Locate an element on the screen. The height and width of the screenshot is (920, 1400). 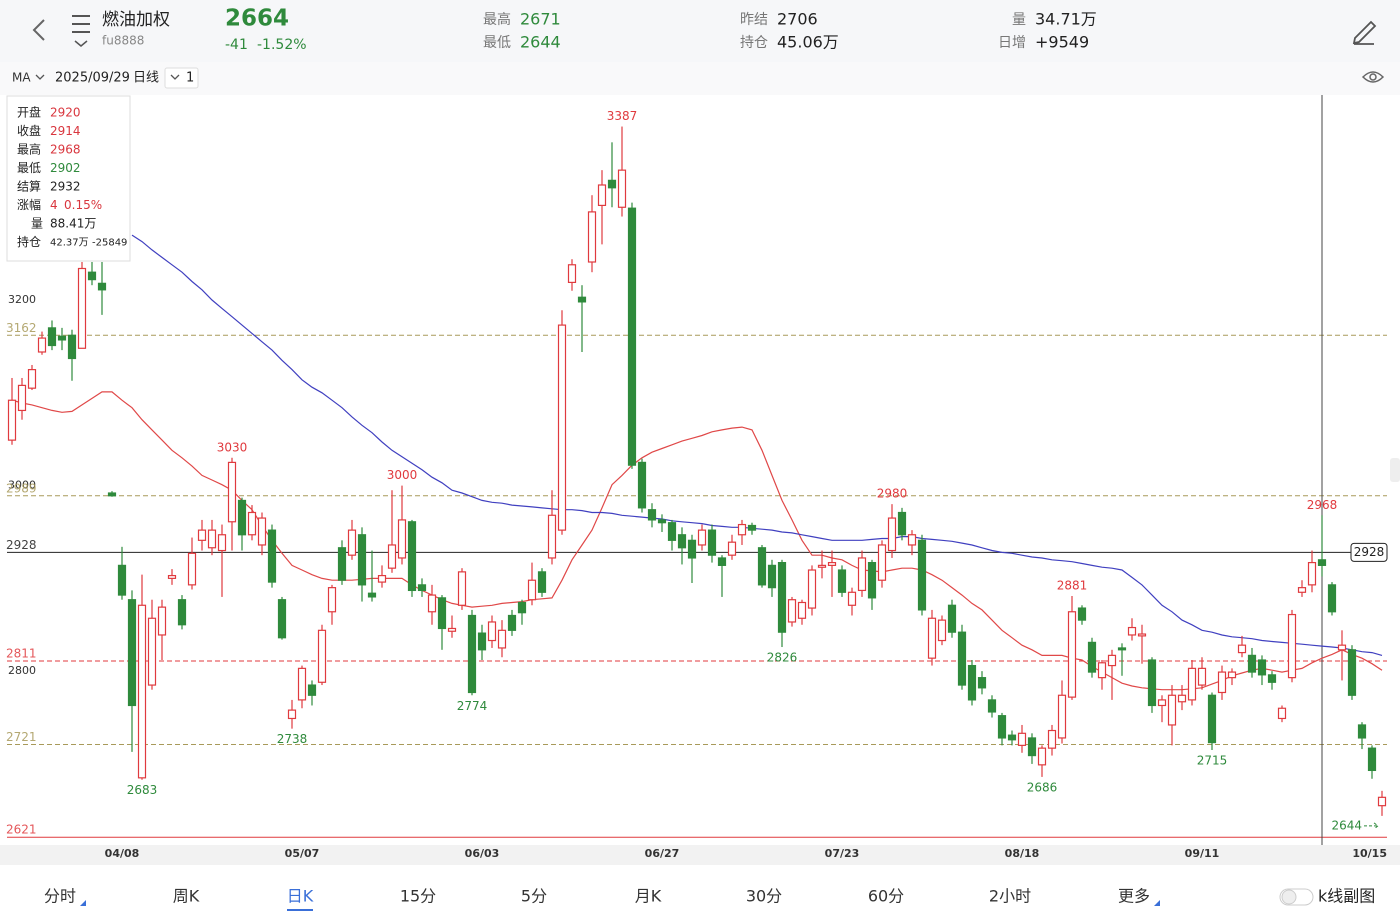
info-label: 收盘 is located at coordinates (29, 130).